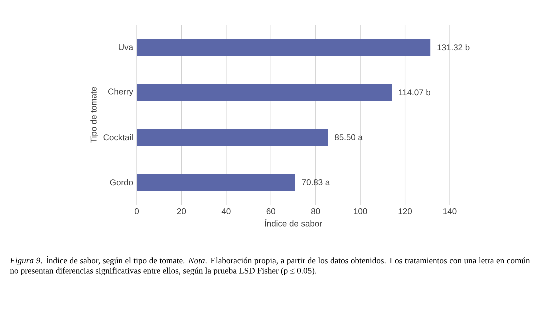 The width and height of the screenshot is (540, 322). What do you see at coordinates (271, 211) in the screenshot?
I see `x-tick-label: 60` at bounding box center [271, 211].